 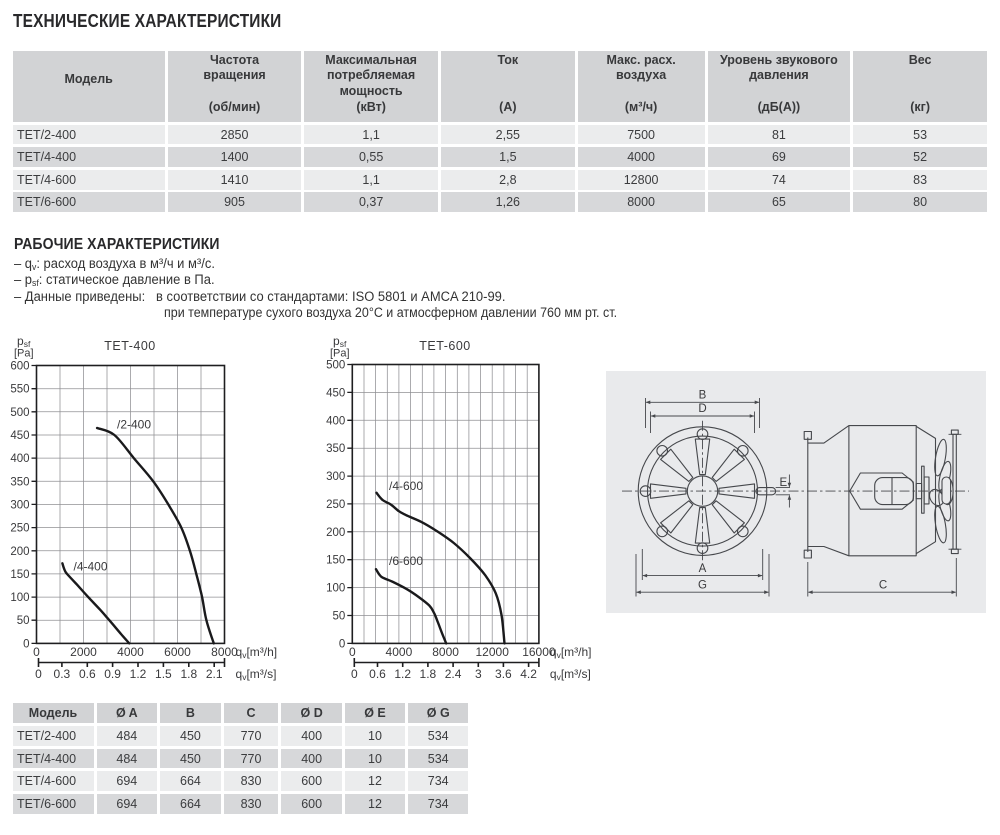 I want to click on svg-text: E, so click(x=783, y=483).